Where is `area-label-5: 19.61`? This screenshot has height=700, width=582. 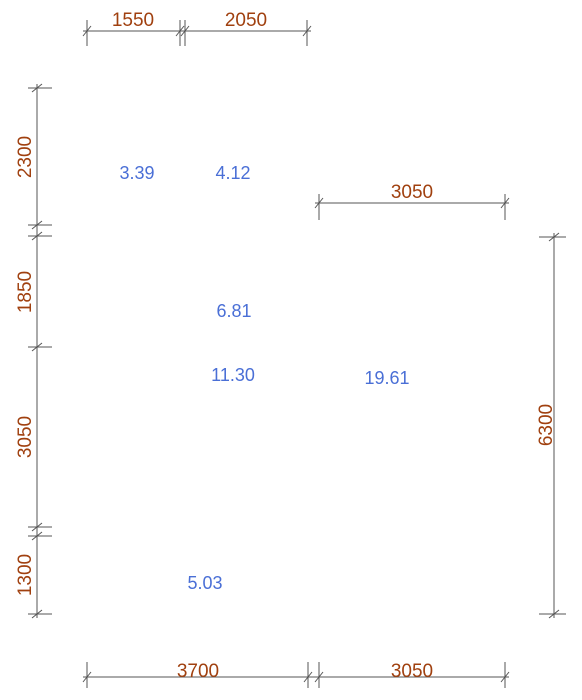 area-label-5: 19.61 is located at coordinates (386, 378).